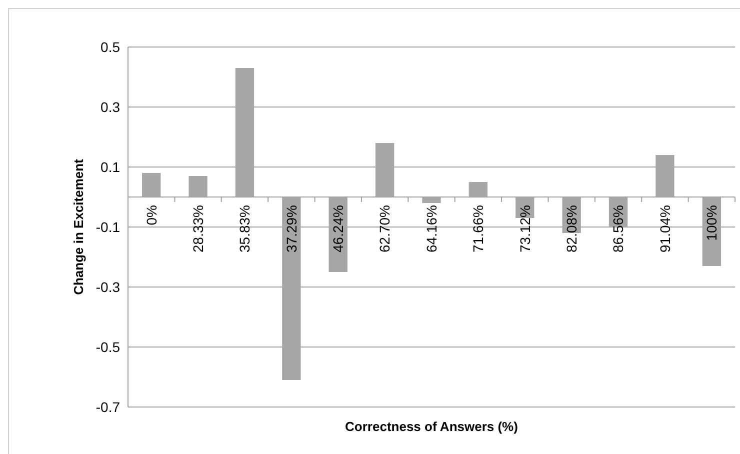 The image size is (740, 454). Describe the element at coordinates (110, 46) in the screenshot. I see `y-tick-label: 0.5` at that location.